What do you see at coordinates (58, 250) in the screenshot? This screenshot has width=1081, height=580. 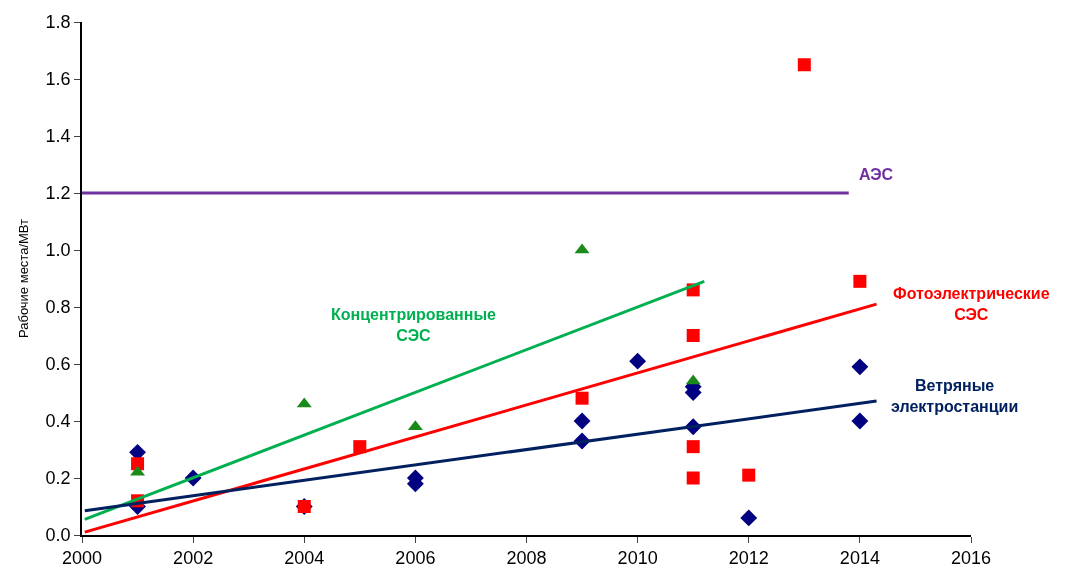 I see `y-tick-label: 1.0` at bounding box center [58, 250].